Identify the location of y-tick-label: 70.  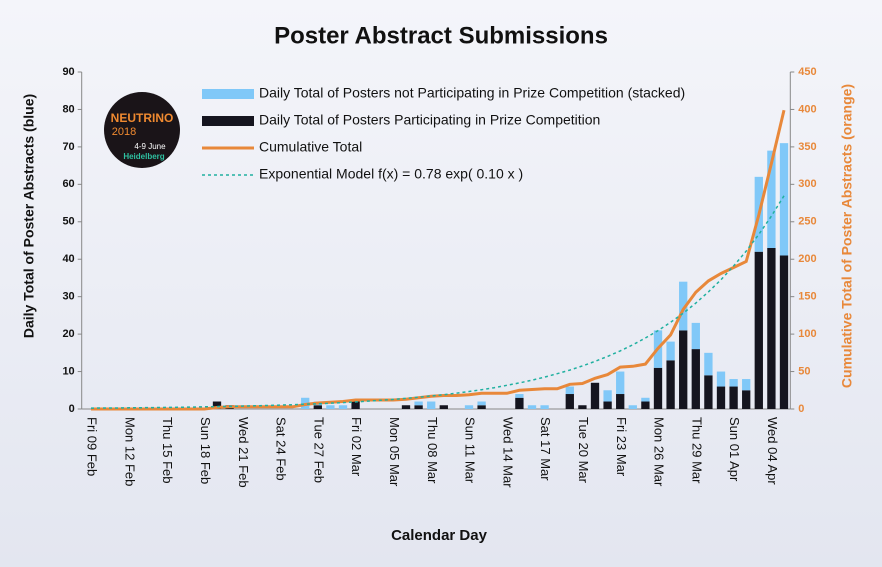
(68, 147).